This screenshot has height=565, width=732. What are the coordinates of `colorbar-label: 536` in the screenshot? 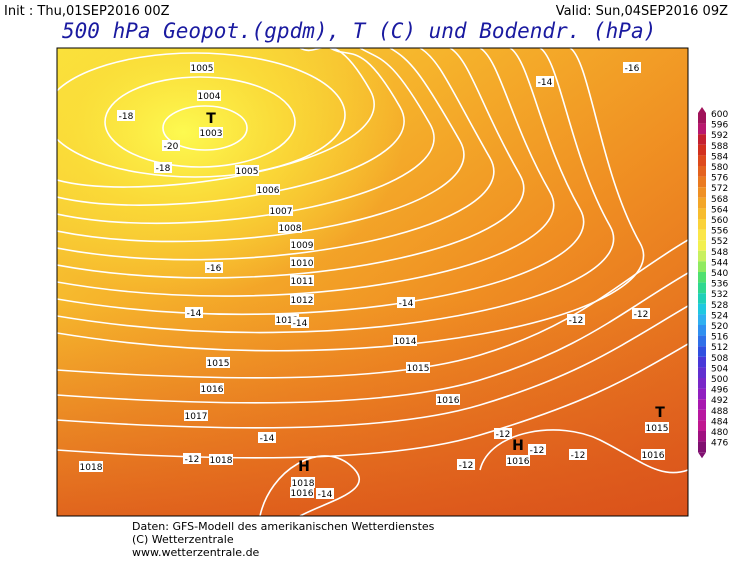 It's located at (719, 285).